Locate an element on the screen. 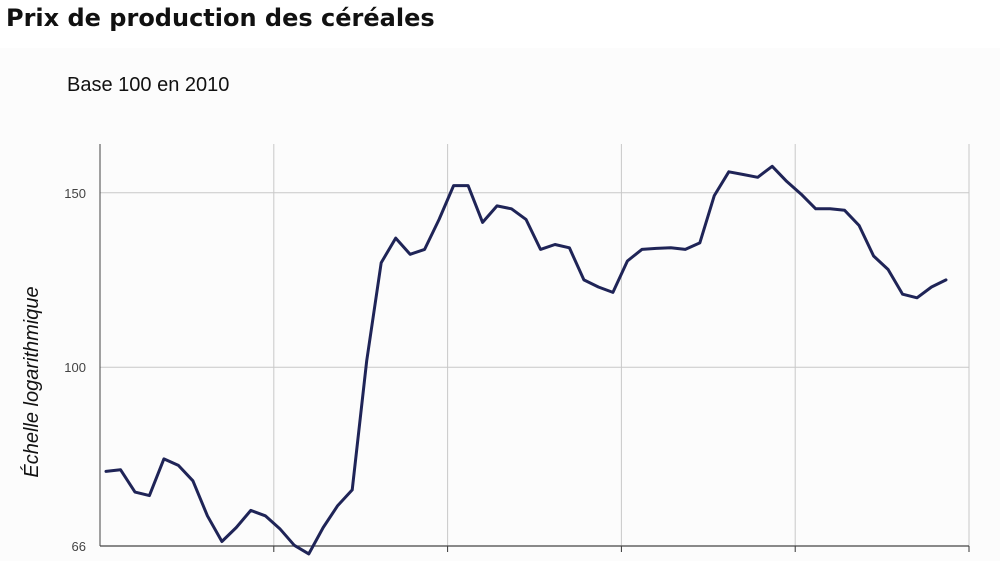  chart-title: Prix de production des céréales is located at coordinates (220, 18).